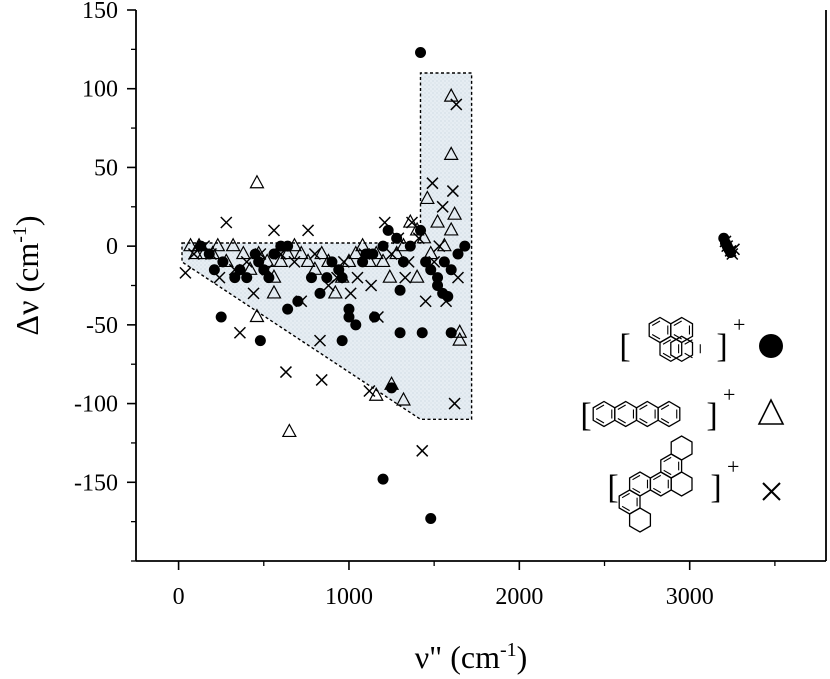 The image size is (830, 679). Describe the element at coordinates (771, 411) in the screenshot. I see `legend-marker-triangle` at that location.